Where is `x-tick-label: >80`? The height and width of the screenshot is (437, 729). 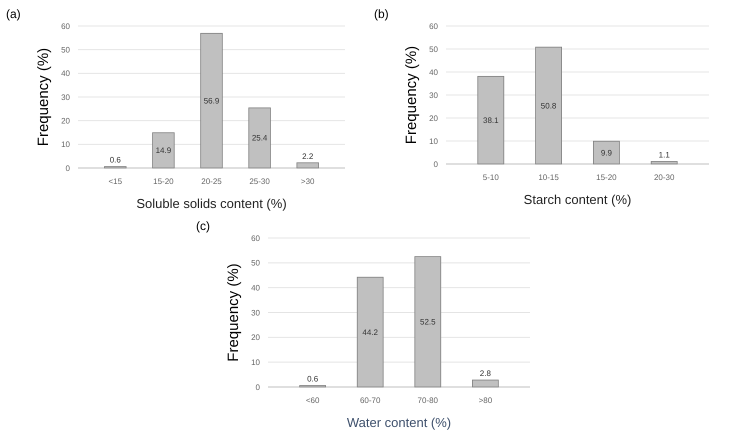 x-tick-label: >80 is located at coordinates (485, 400).